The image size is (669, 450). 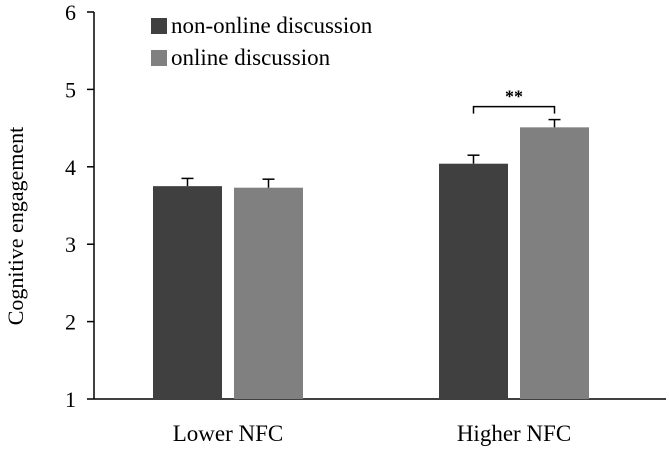 I want to click on legend-label: non-online discussion, so click(x=272, y=25).